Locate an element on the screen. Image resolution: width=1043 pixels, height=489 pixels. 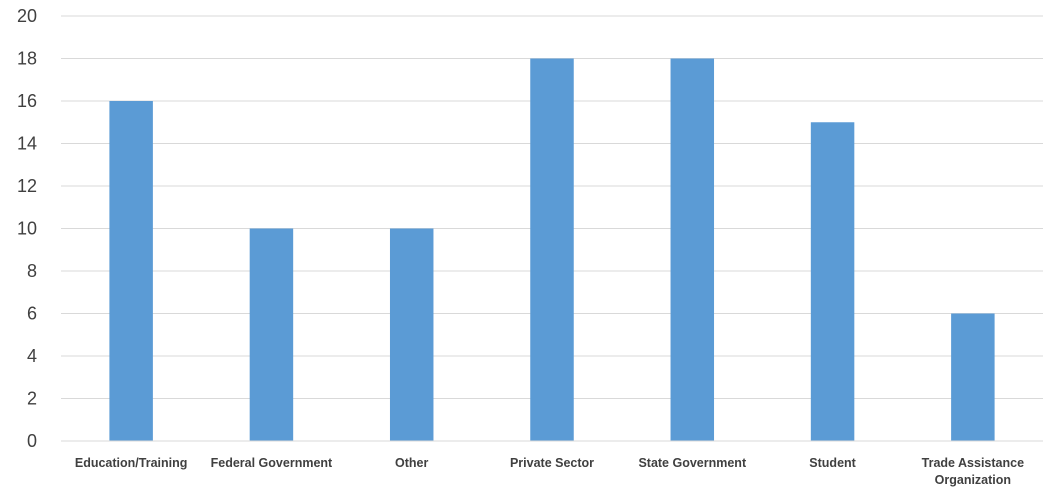
x-category-label: Federal Government is located at coordinates (272, 463).